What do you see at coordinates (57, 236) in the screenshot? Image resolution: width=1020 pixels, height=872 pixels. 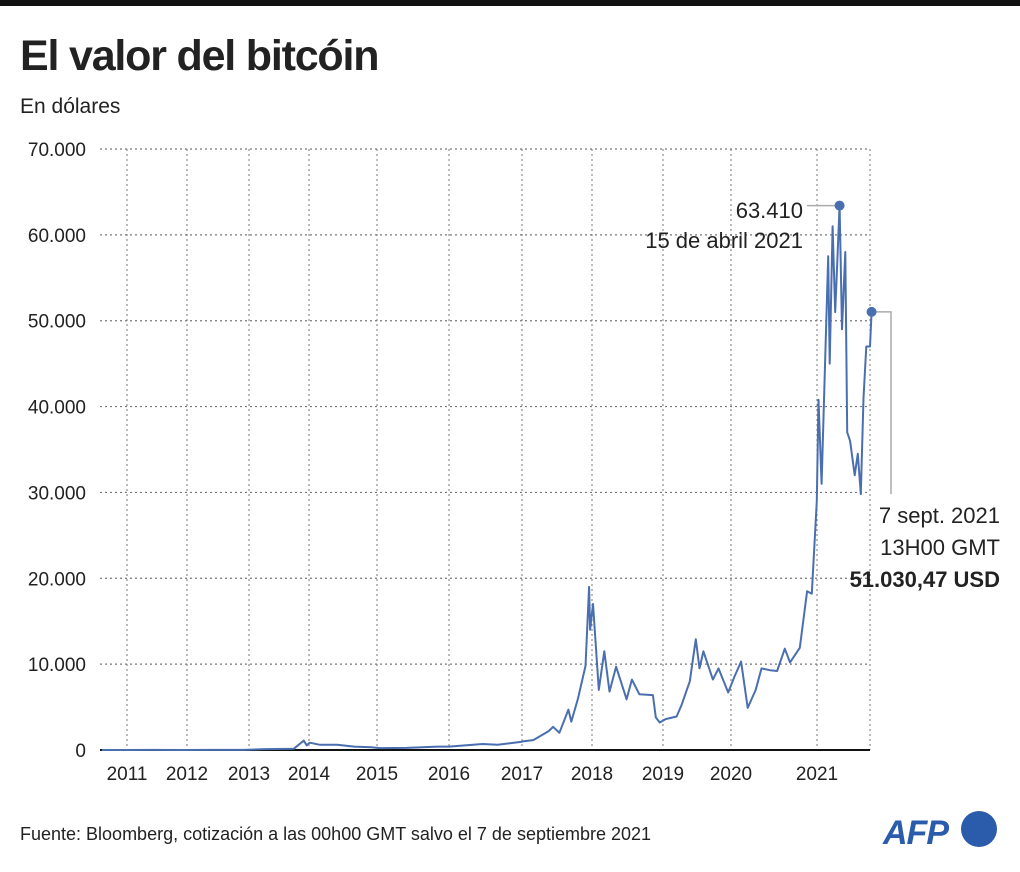 I see `y-tick-label: 60.000` at bounding box center [57, 236].